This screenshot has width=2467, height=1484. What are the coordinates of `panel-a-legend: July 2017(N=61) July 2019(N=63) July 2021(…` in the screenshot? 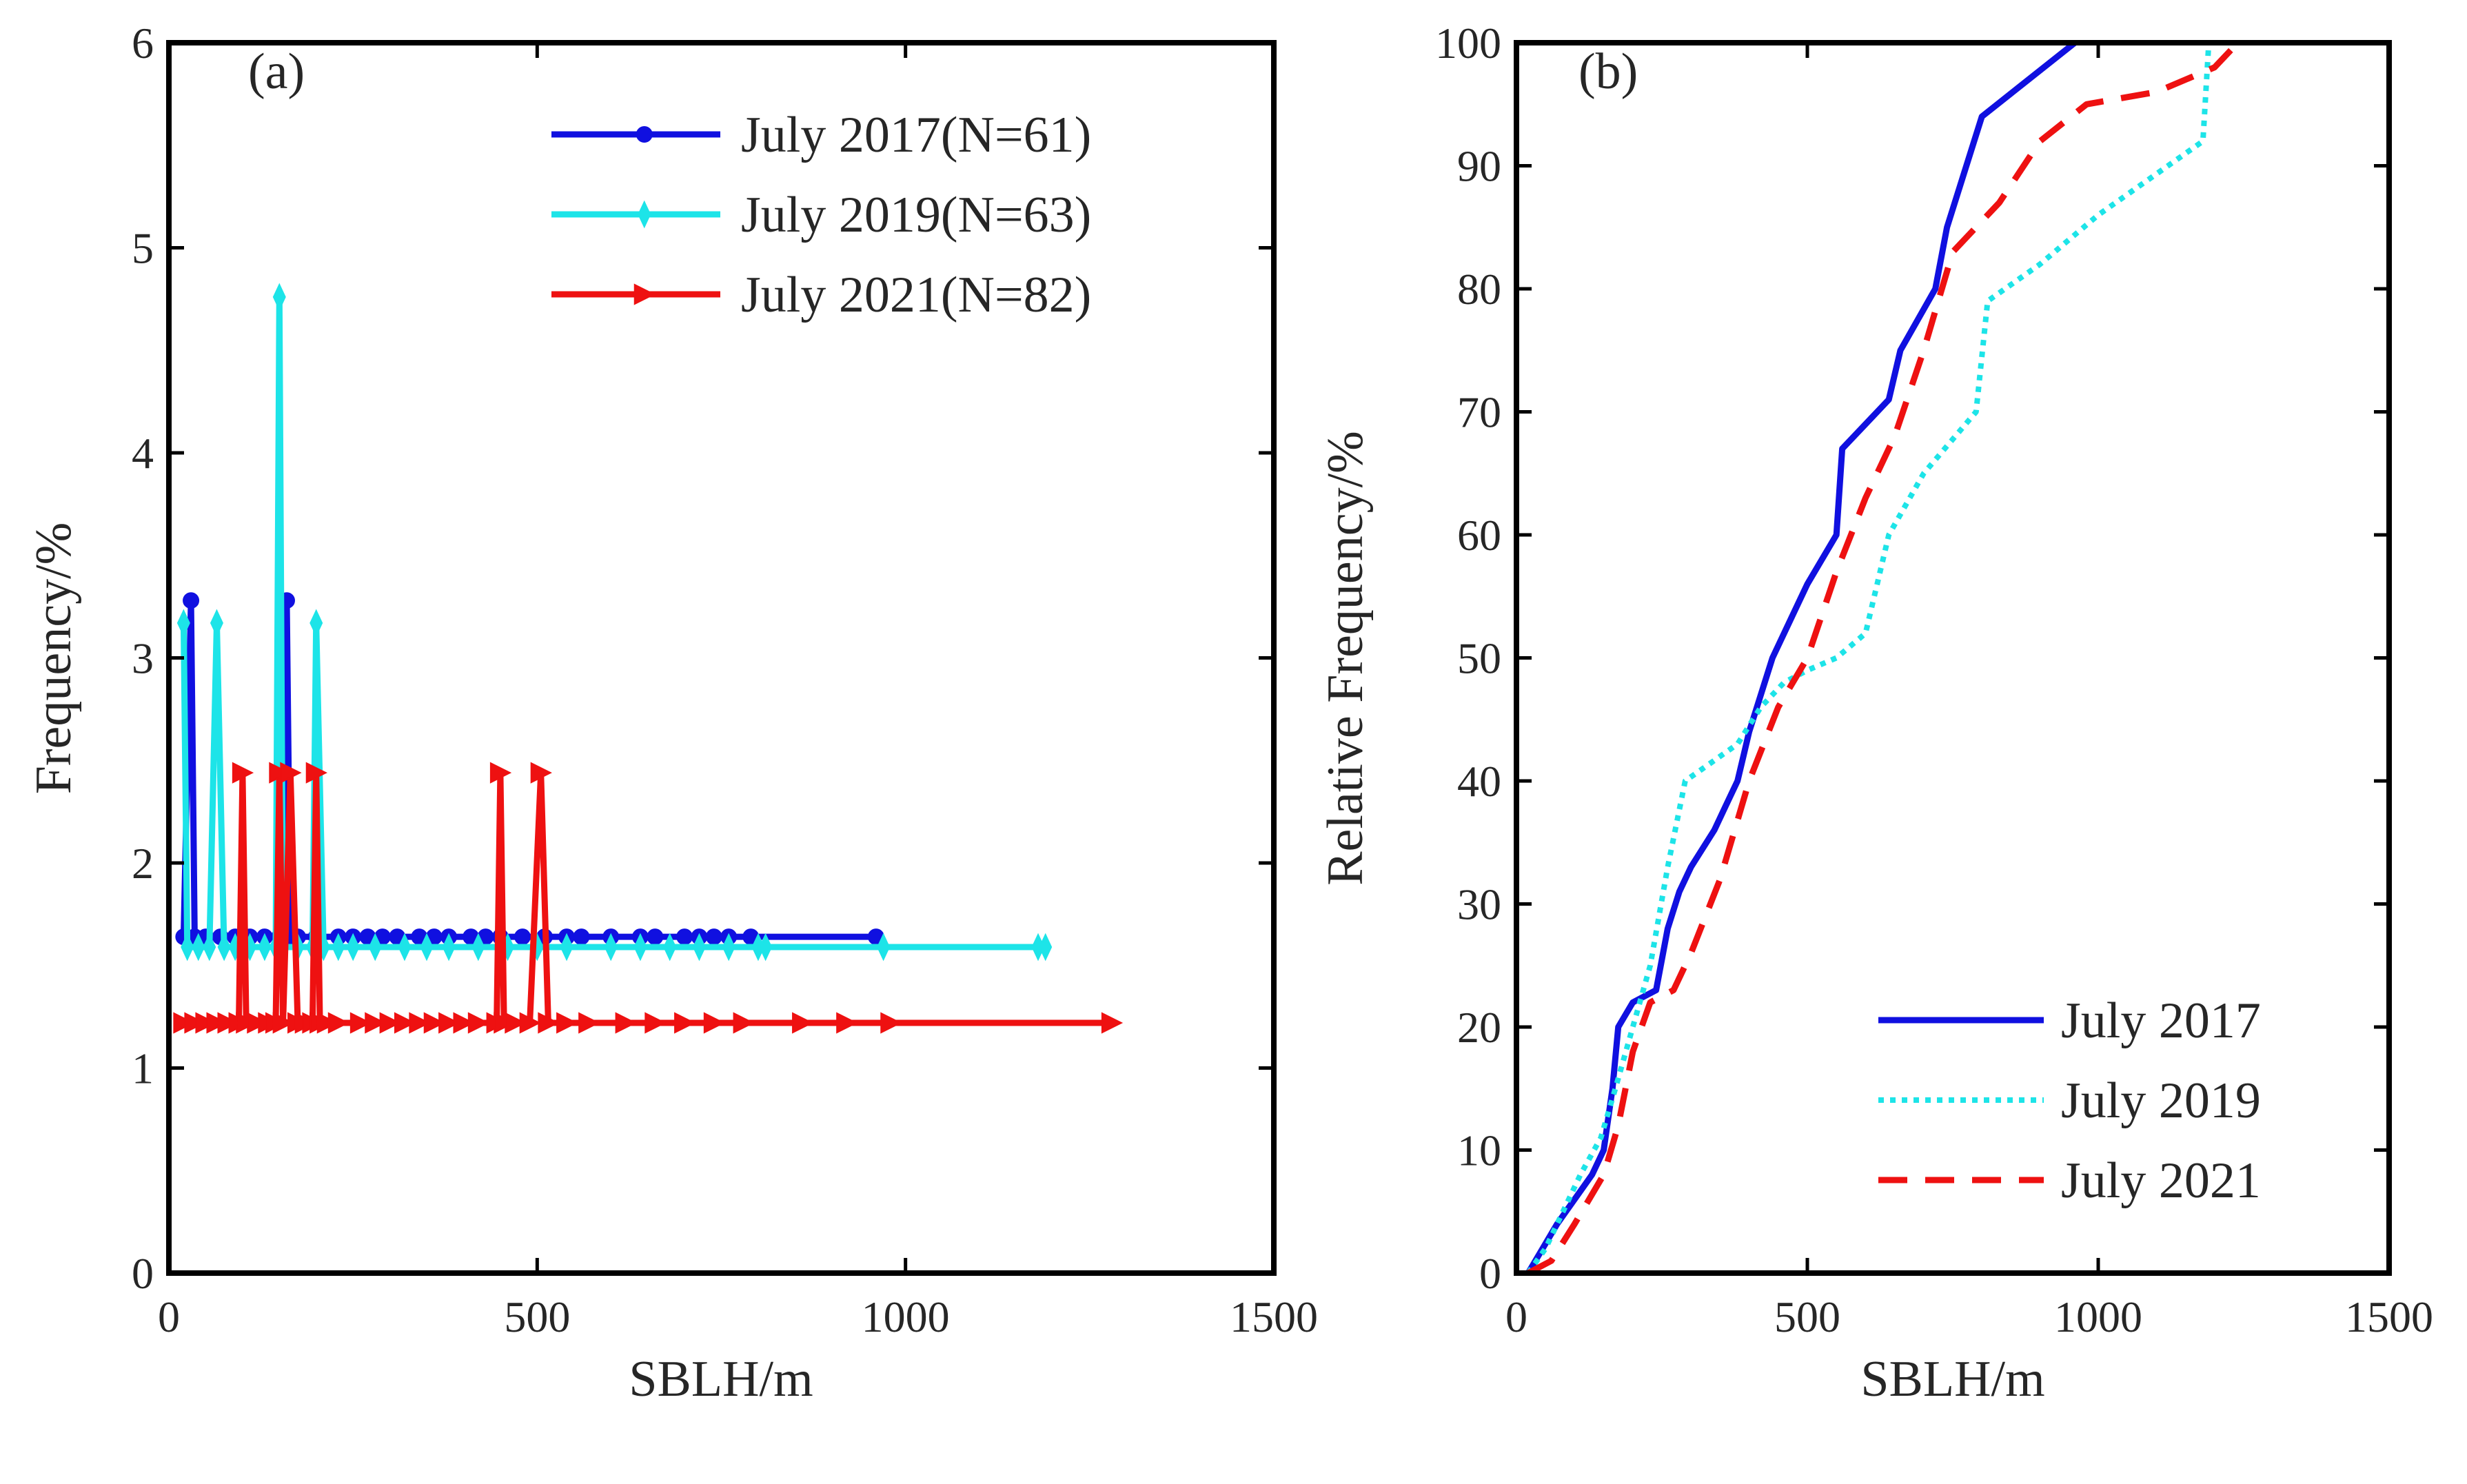 It's located at (821, 215).